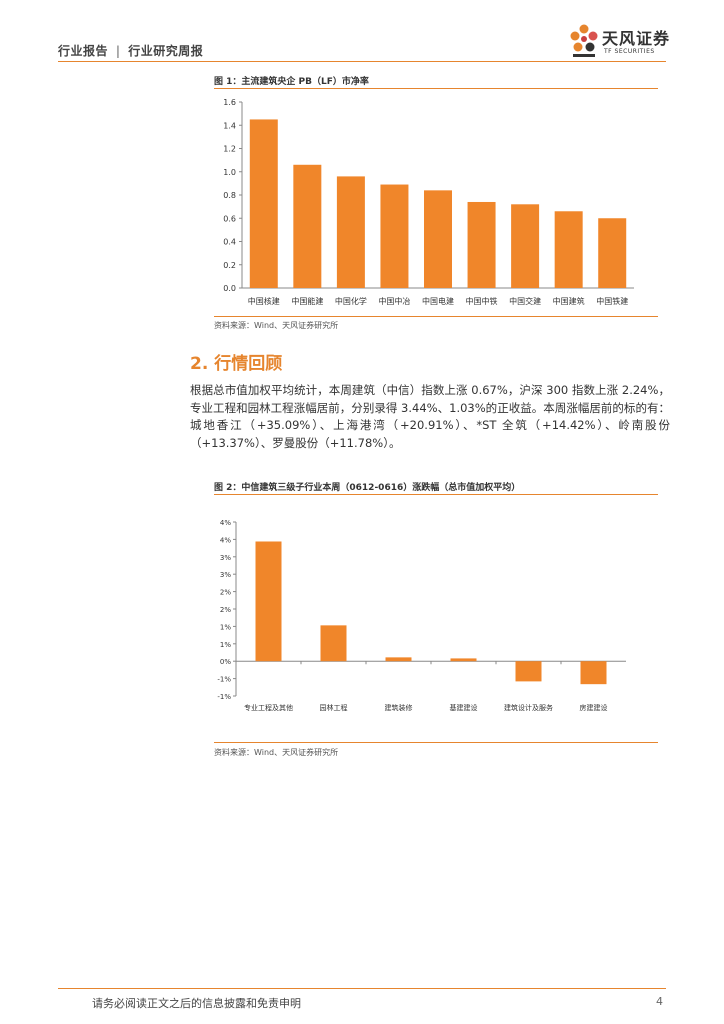  I want to click on x-tick-label: 中国化学, so click(351, 301).